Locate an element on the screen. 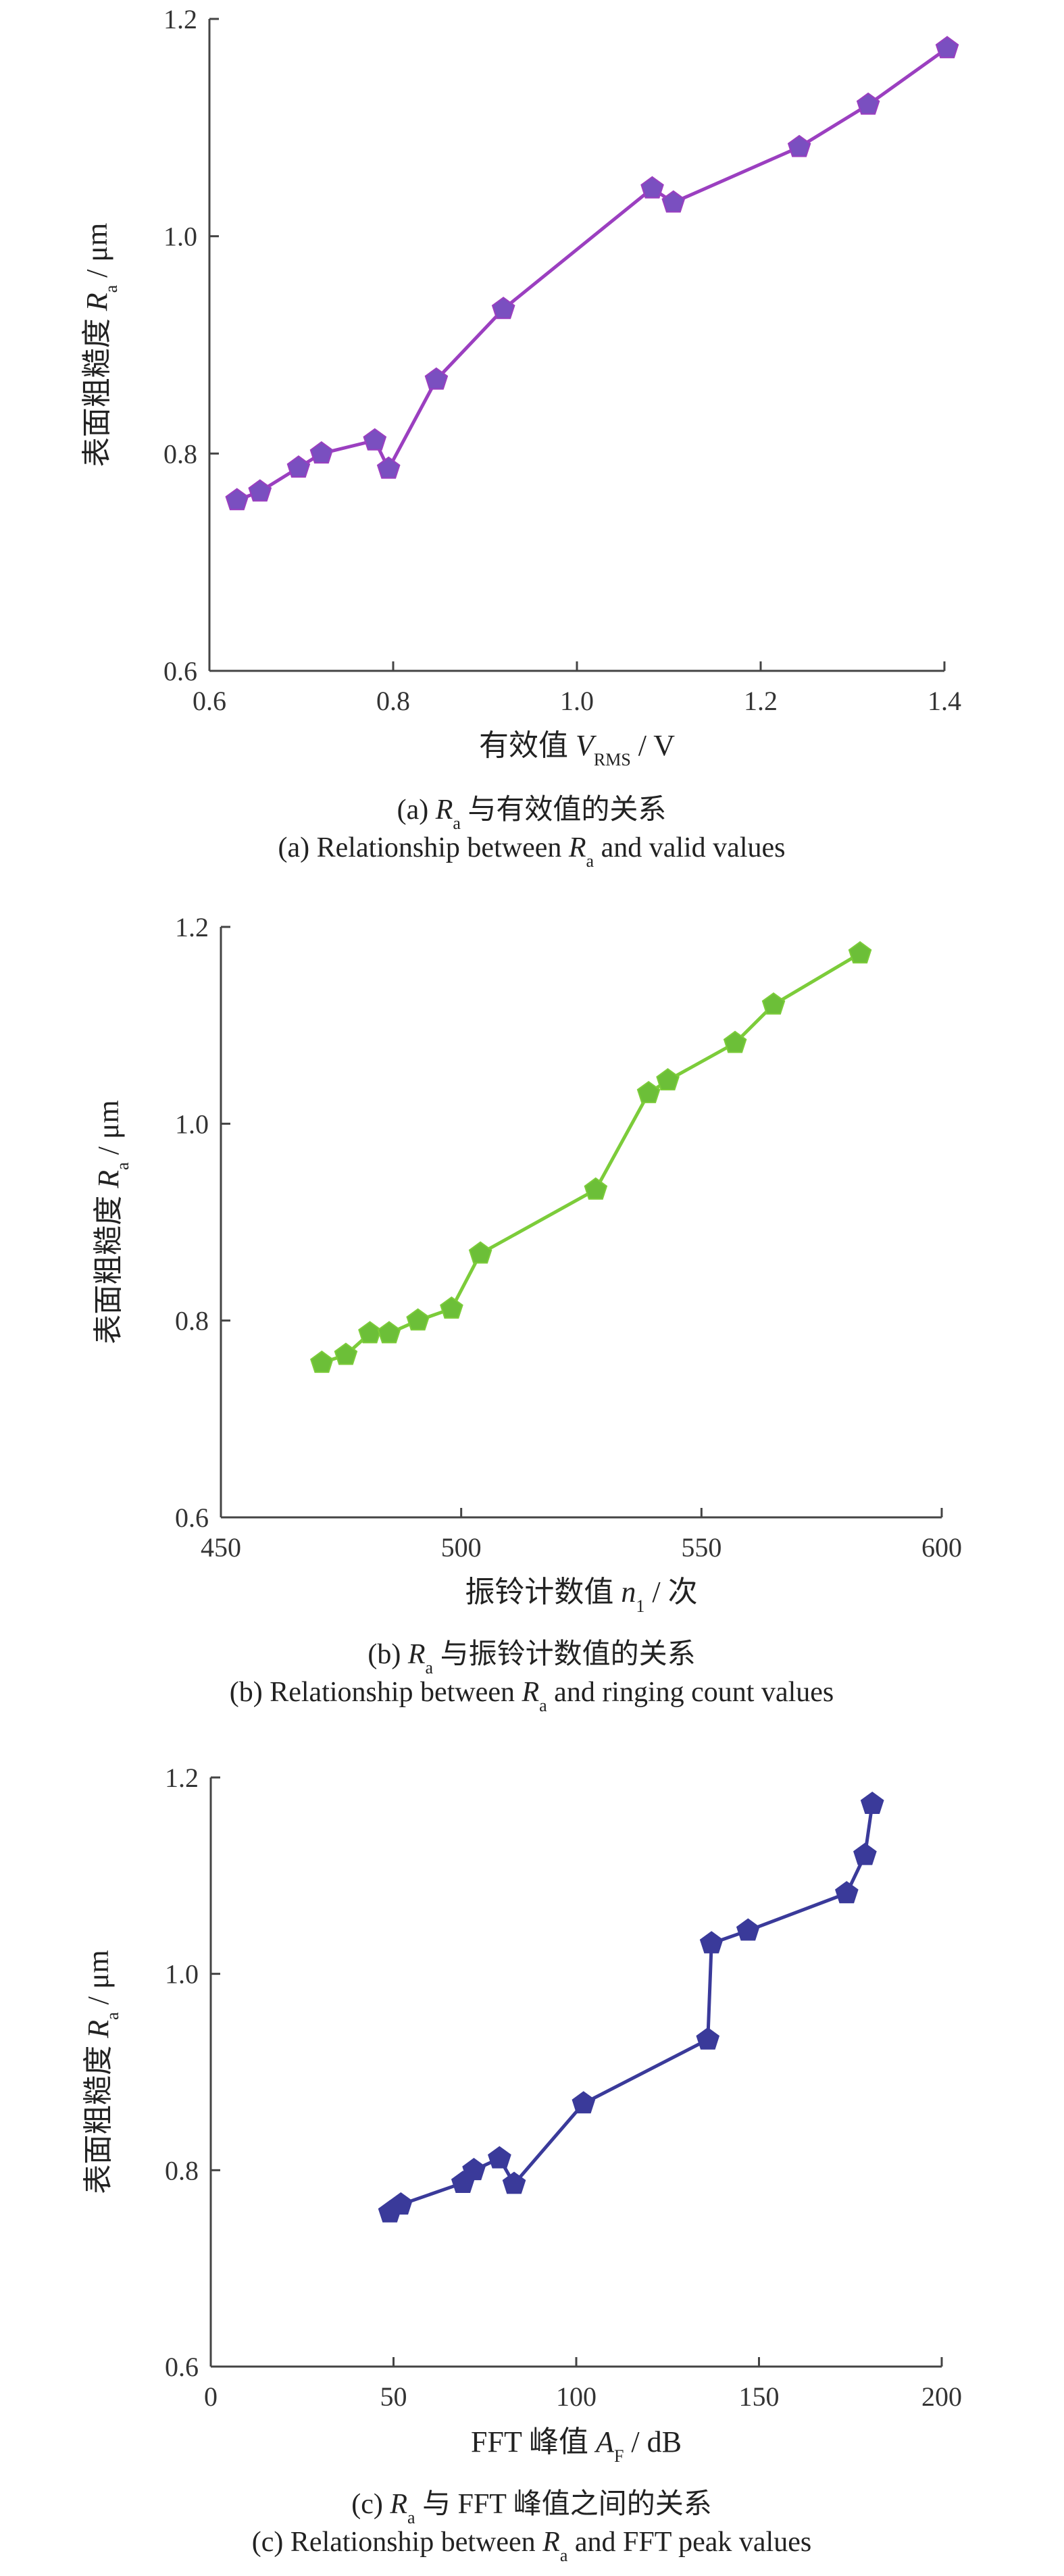 The height and width of the screenshot is (2576, 1064). x-axis-label: 振铃计数值 n1 / 次 is located at coordinates (581, 1595).